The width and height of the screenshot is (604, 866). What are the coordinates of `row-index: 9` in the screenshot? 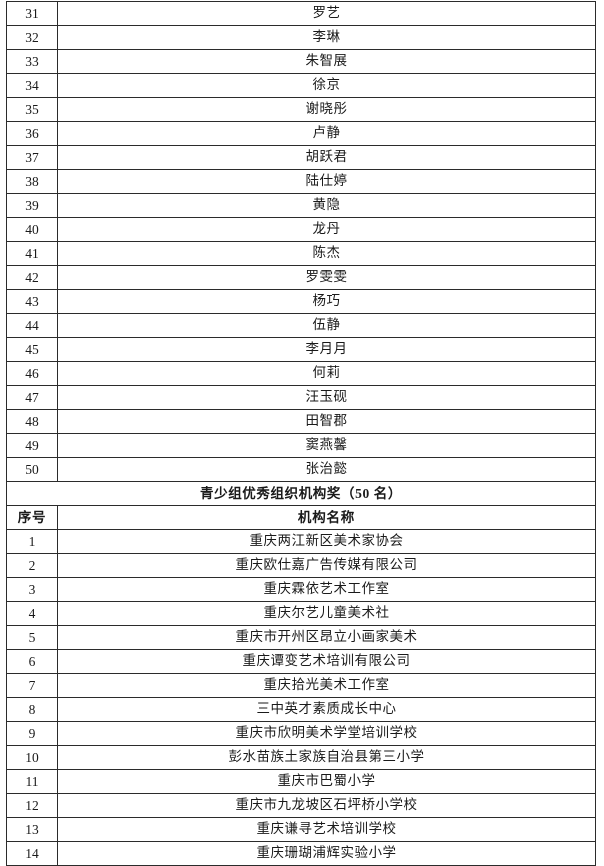 It's located at (32, 733).